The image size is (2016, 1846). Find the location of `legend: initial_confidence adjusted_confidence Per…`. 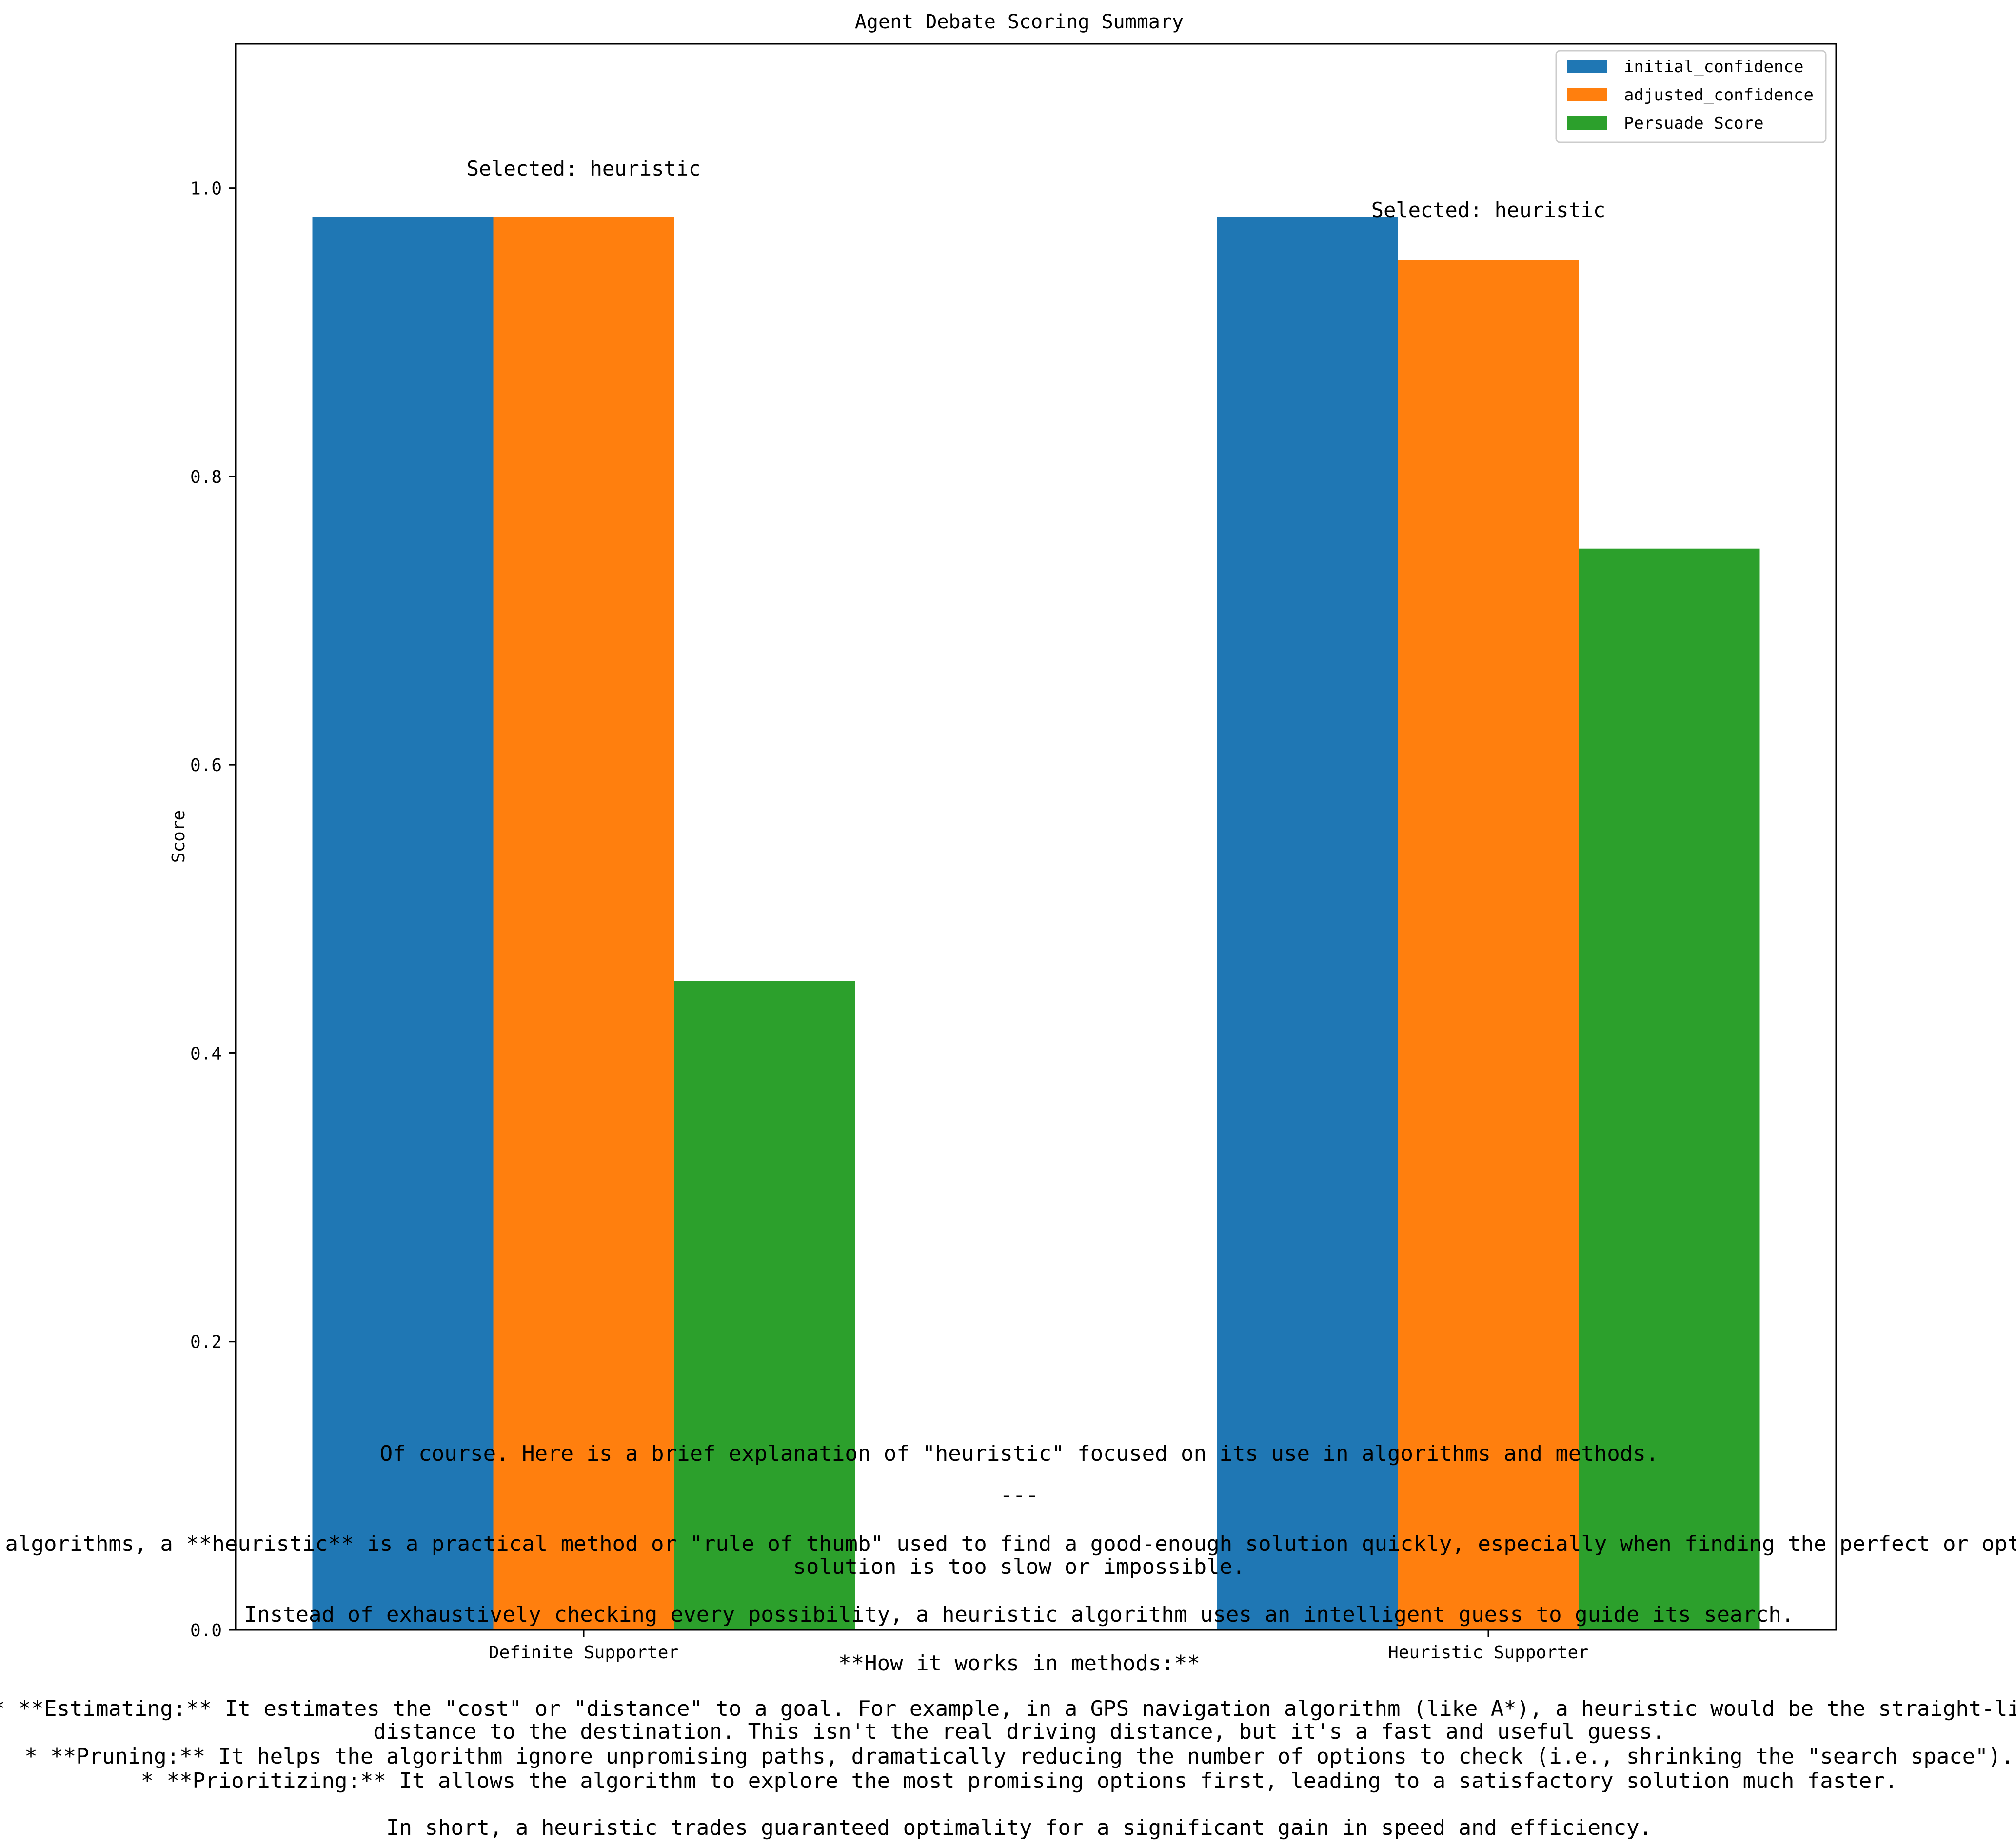

legend: initial_confidence adjusted_confidence Per… is located at coordinates (1691, 96).